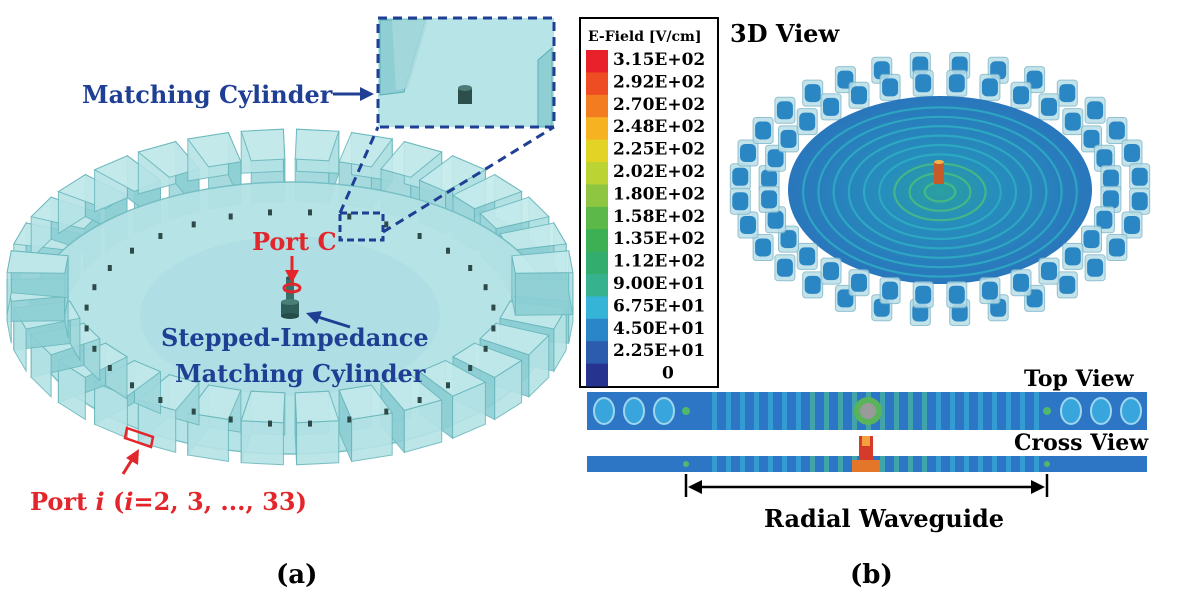 The image size is (1200, 601). Describe the element at coordinates (659, 127) in the screenshot. I see `legend-label: 2.48E+02` at that location.